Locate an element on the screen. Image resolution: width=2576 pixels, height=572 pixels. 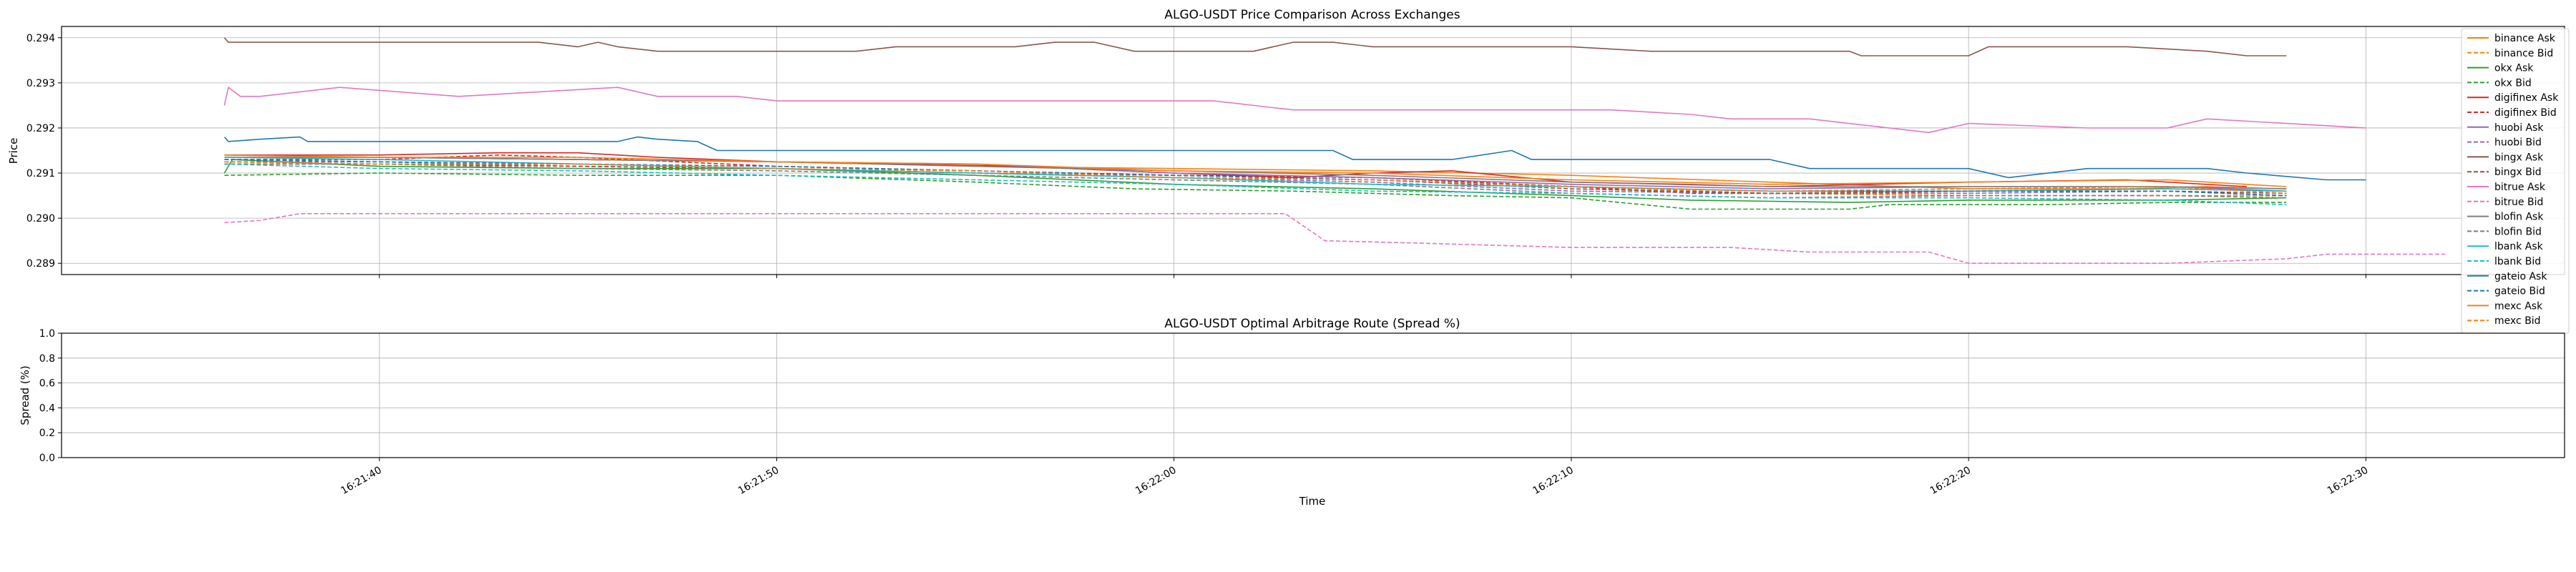
legend-label: bingx Bid is located at coordinates (2518, 172).